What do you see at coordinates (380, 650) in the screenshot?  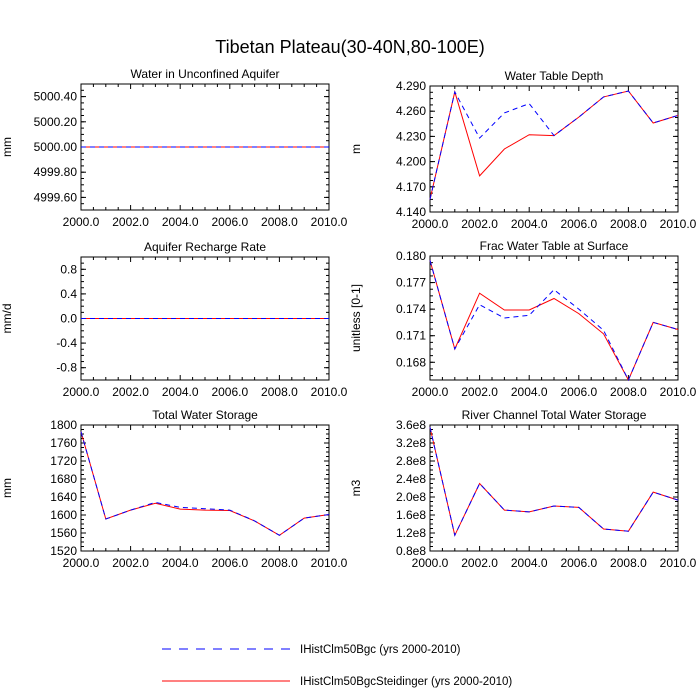 I see `legend-label-0: IHistClm50Bgc (yrs 2000-2010)` at bounding box center [380, 650].